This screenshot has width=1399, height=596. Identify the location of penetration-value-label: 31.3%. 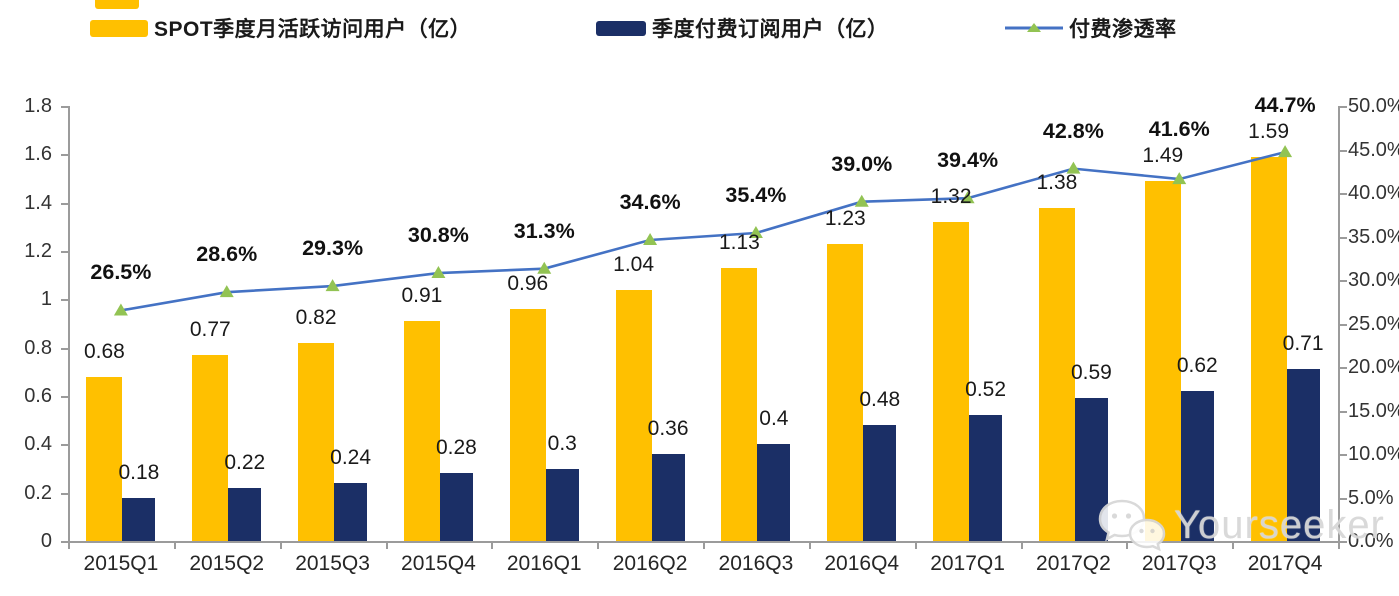
(544, 230).